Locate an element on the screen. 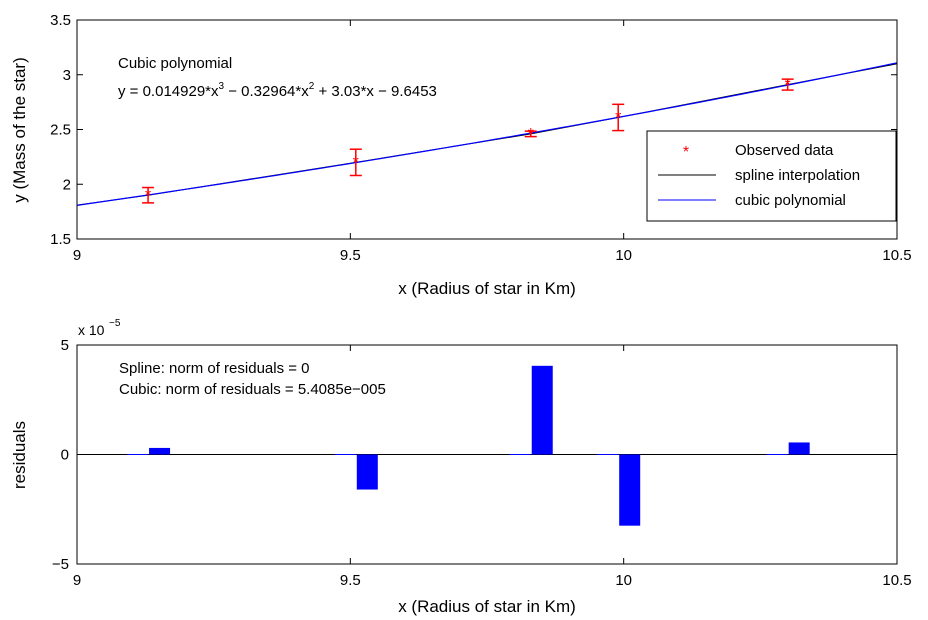 Image resolution: width=928 pixels, height=620 pixels. residuals-y-axis-label: residuals is located at coordinates (19, 455).